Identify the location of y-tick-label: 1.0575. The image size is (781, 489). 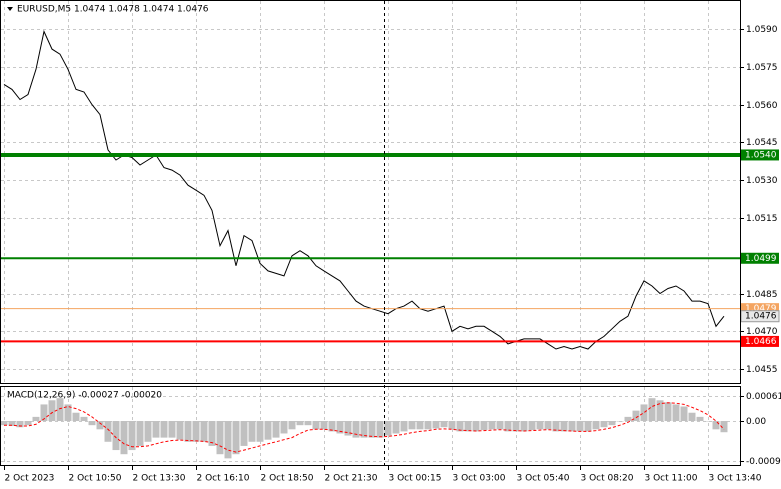
(762, 68).